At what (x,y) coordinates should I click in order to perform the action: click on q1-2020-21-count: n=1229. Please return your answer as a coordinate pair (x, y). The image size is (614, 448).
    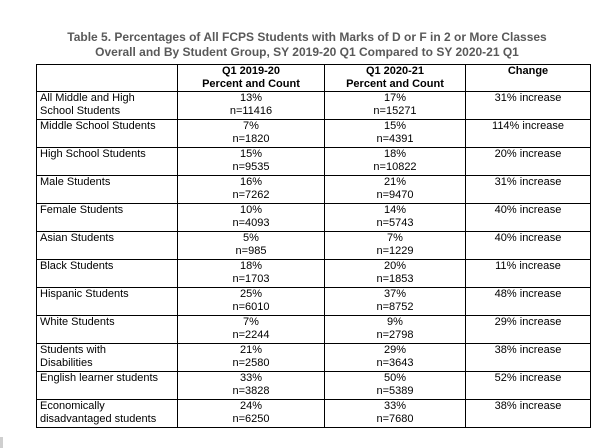
    Looking at the image, I should click on (395, 251).